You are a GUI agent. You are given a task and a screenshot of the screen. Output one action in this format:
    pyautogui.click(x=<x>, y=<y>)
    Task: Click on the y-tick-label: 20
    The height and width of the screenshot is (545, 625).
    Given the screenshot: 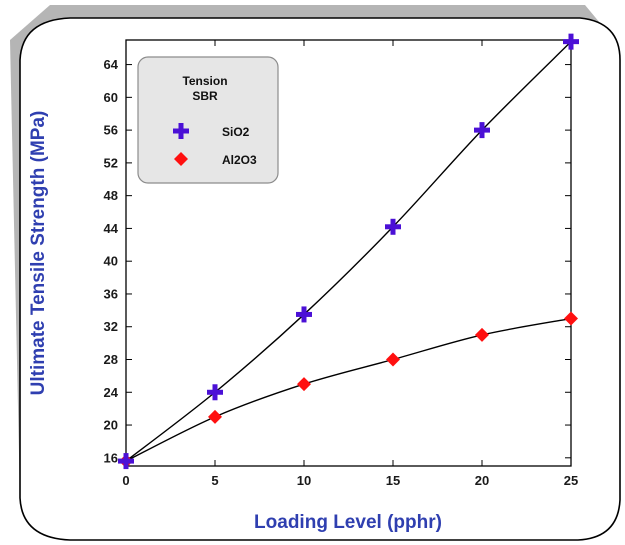 What is the action you would take?
    pyautogui.click(x=111, y=425)
    